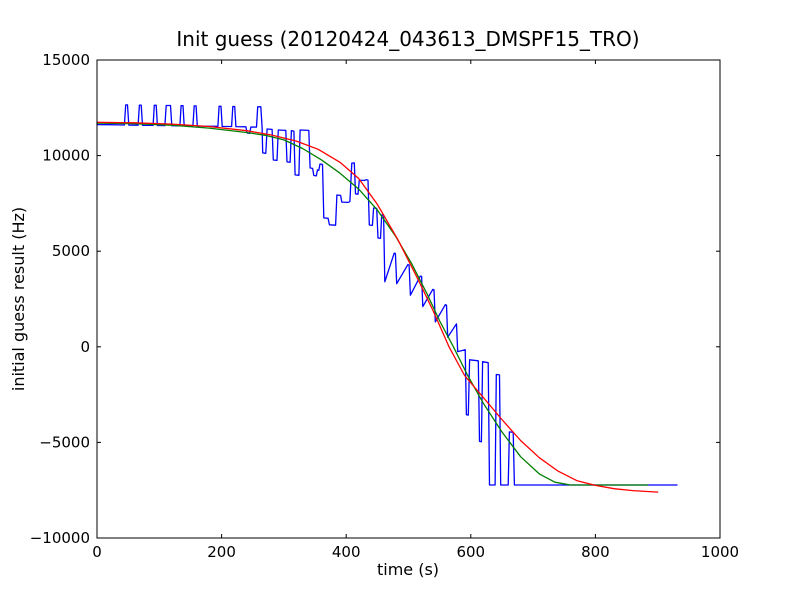 This screenshot has width=800, height=604. I want to click on y-tick-label: −5000, so click(64, 442).